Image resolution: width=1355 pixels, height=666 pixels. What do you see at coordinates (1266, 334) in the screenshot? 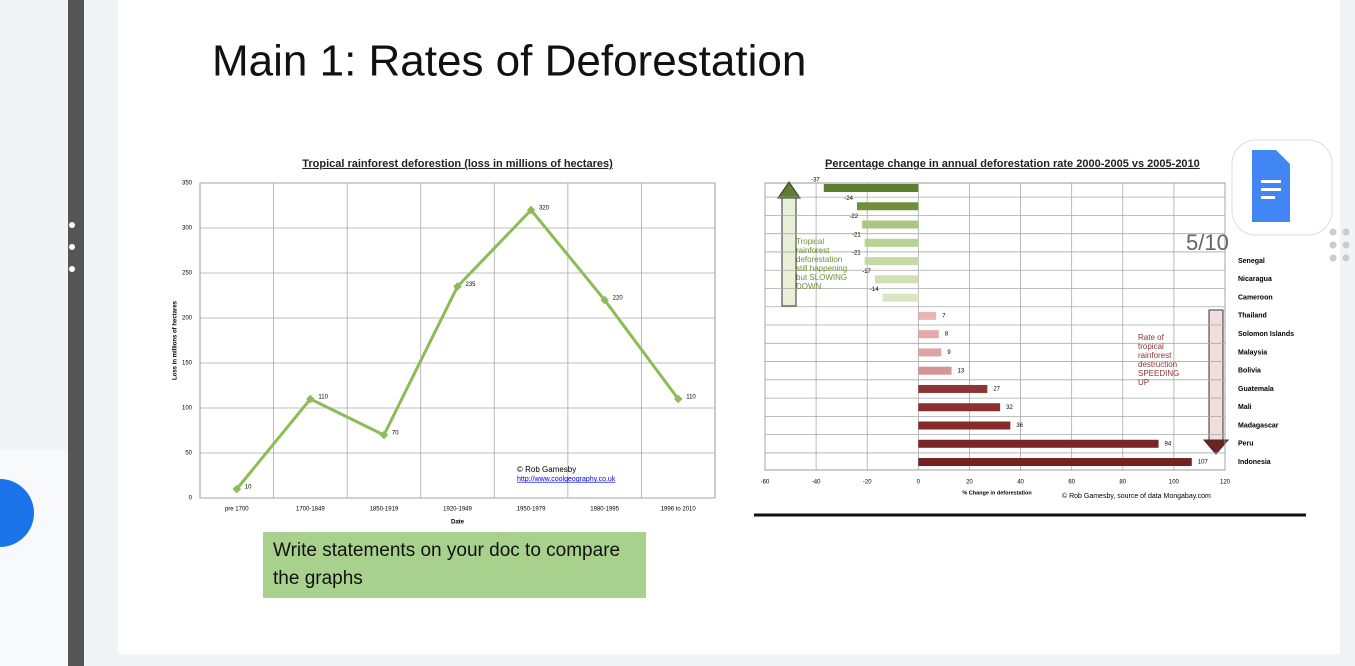
I see `category-label: Solomon Islands` at bounding box center [1266, 334].